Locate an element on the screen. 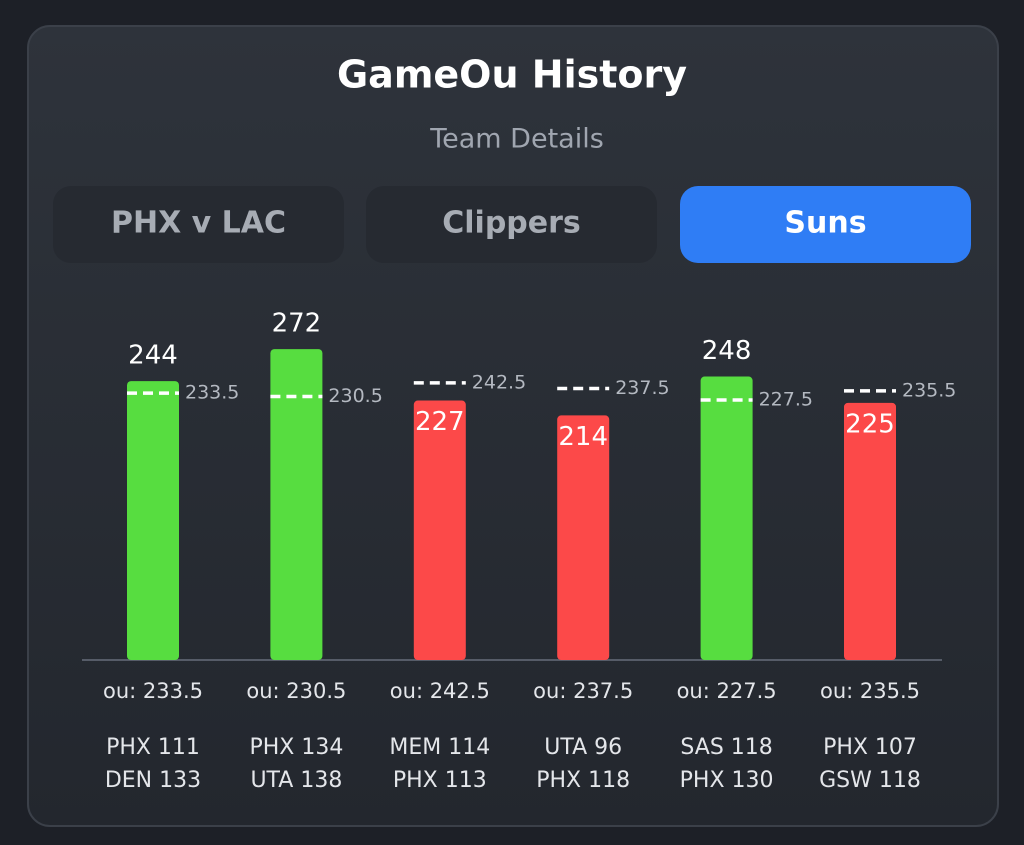 The width and height of the screenshot is (1024, 845). ou-line-label: 230.5 is located at coordinates (355, 396).